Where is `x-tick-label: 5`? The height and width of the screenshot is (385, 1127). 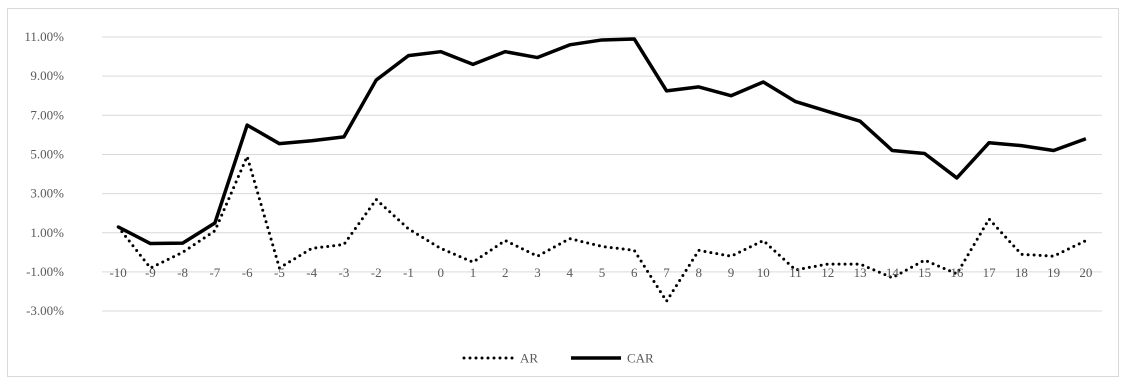 x-tick-label: 5 is located at coordinates (602, 272).